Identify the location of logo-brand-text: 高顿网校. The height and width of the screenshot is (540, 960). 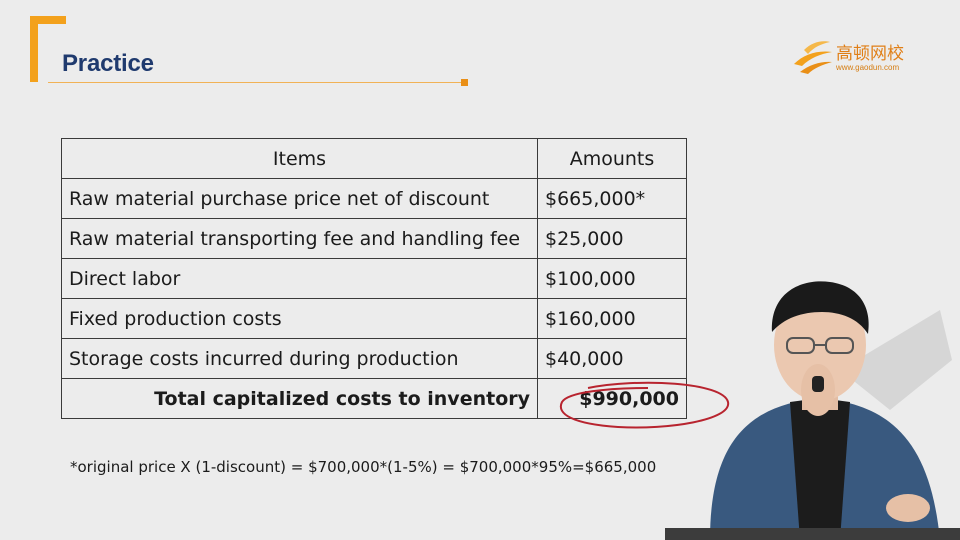
(870, 54).